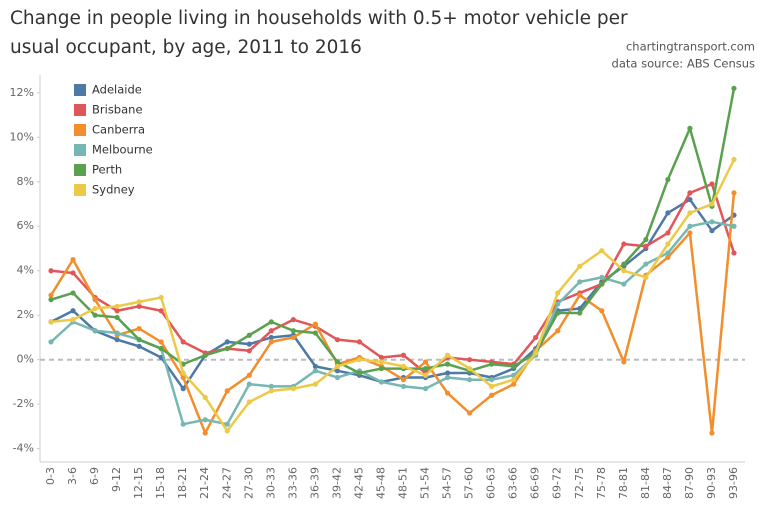 The width and height of the screenshot is (760, 514). What do you see at coordinates (23, 403) in the screenshot?
I see `y-tick-label: -2%` at bounding box center [23, 403].